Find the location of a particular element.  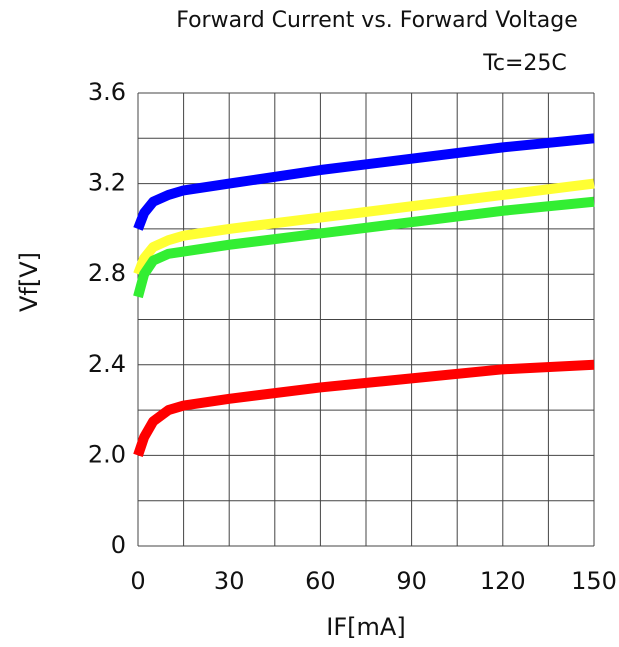

y-tick-label: 2.8 is located at coordinates (107, 273).